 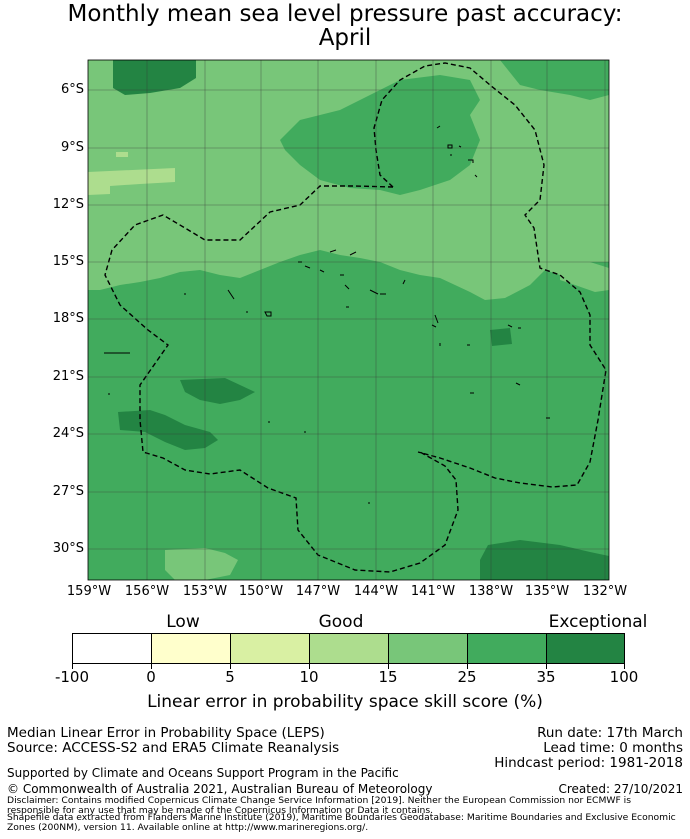 I want to click on lon-label-132w: 132°W, so click(x=605, y=591).